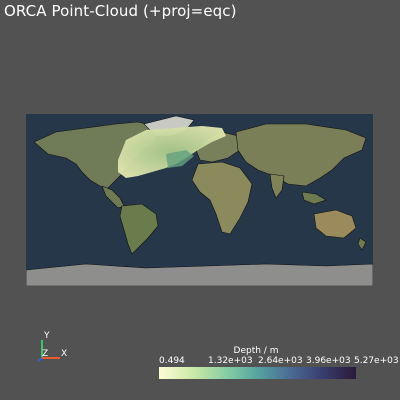 The image size is (400, 400). Describe the element at coordinates (222, 198) in the screenshot. I see `africa` at that location.